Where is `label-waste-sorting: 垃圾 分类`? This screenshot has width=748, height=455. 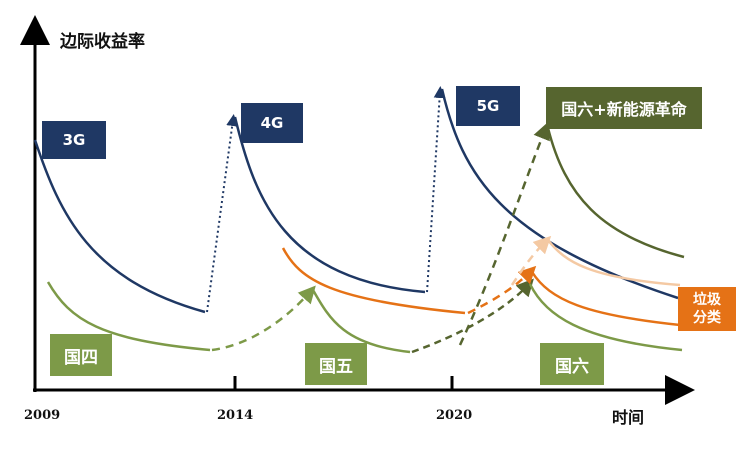
label-waste-sorting: 垃圾 分类 is located at coordinates (707, 309).